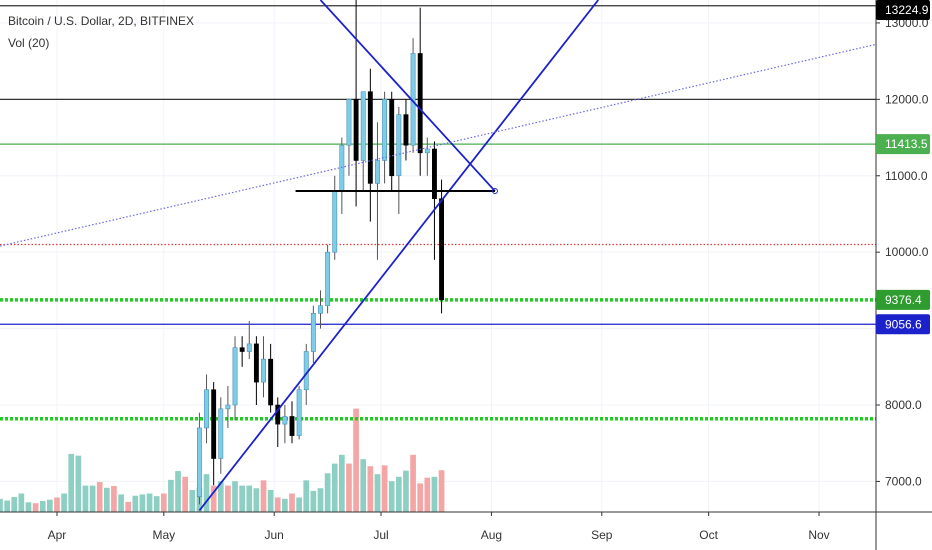 This screenshot has height=550, width=932. What do you see at coordinates (903, 167) in the screenshot?
I see `price-badges-layer: 13224.9 11413.5 9376.4 9056.6` at bounding box center [903, 167].